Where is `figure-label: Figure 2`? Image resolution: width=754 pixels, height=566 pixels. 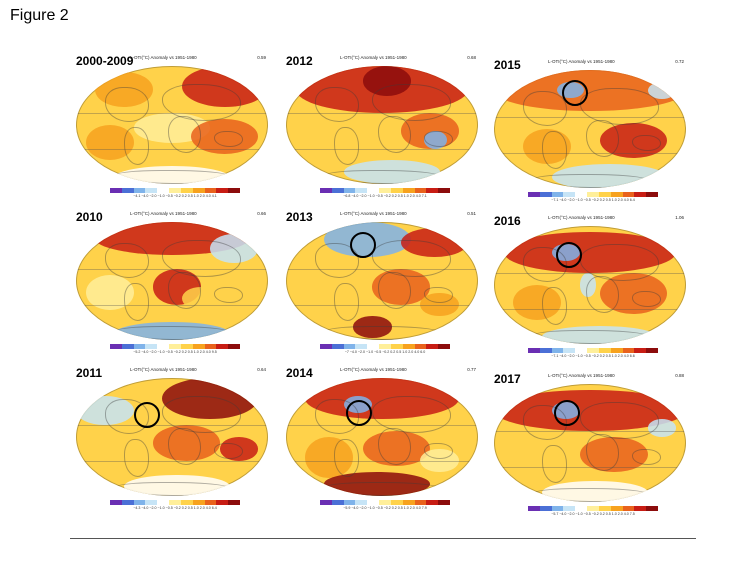 figure-label: Figure 2 is located at coordinates (39, 15).